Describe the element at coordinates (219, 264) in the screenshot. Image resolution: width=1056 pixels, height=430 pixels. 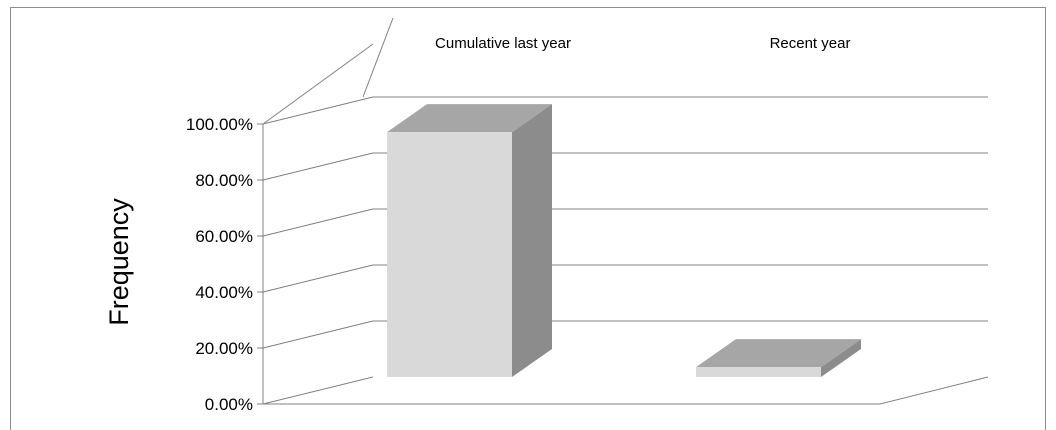
I see `y-tick-labels: 0.00% 20.00% 40.00% 60.00% 80.00% 100.00%` at that location.